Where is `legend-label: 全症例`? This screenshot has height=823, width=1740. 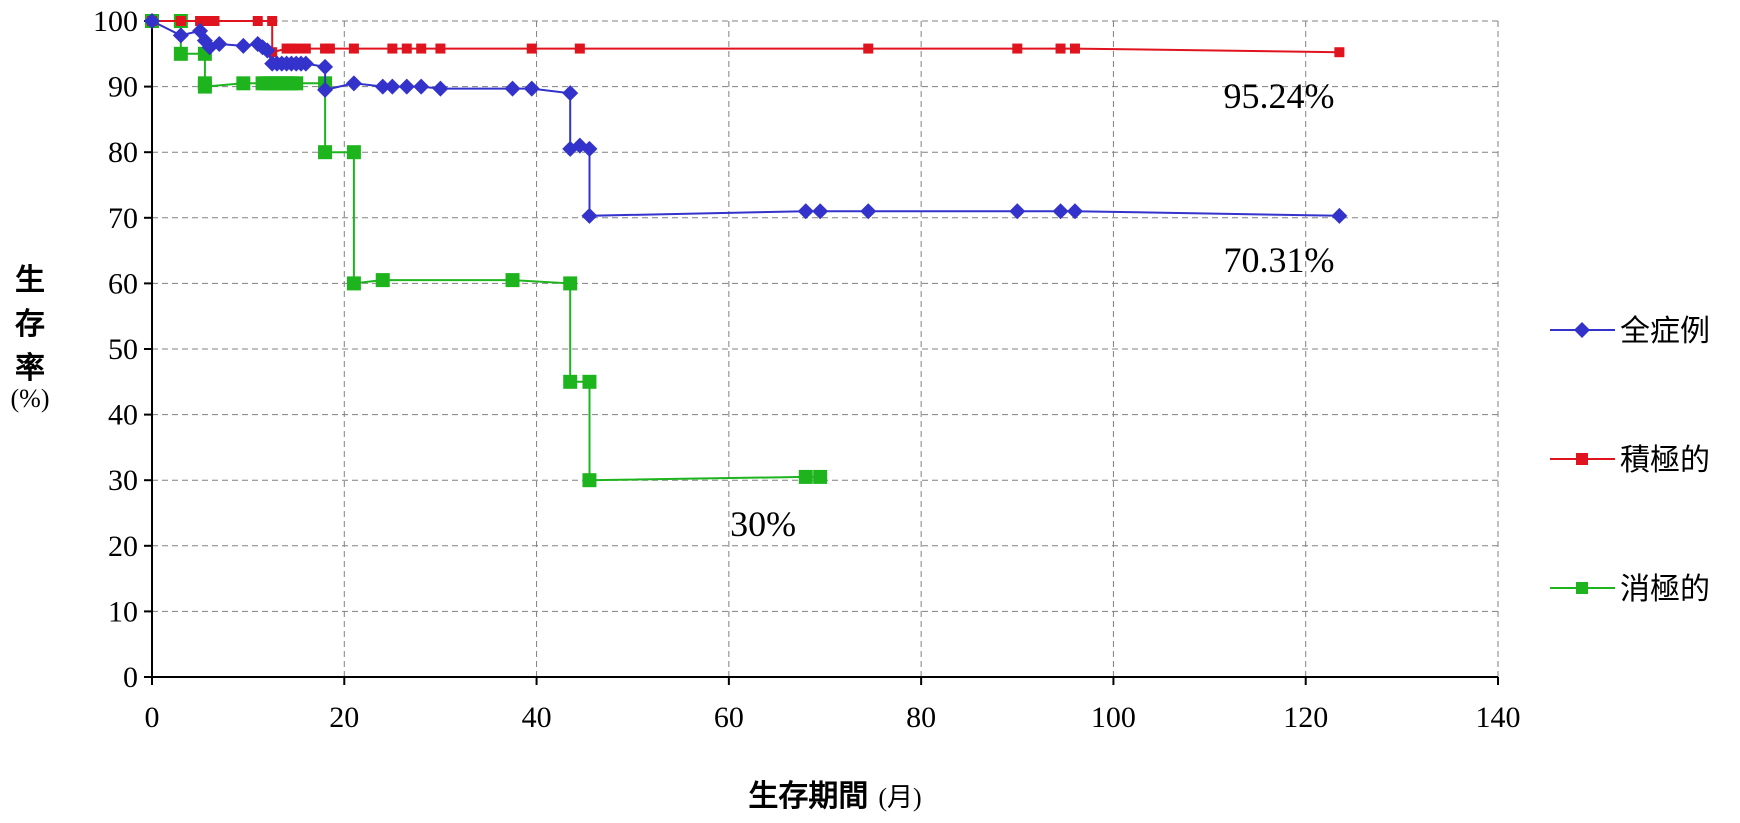
legend-label: 全症例 is located at coordinates (1665, 331).